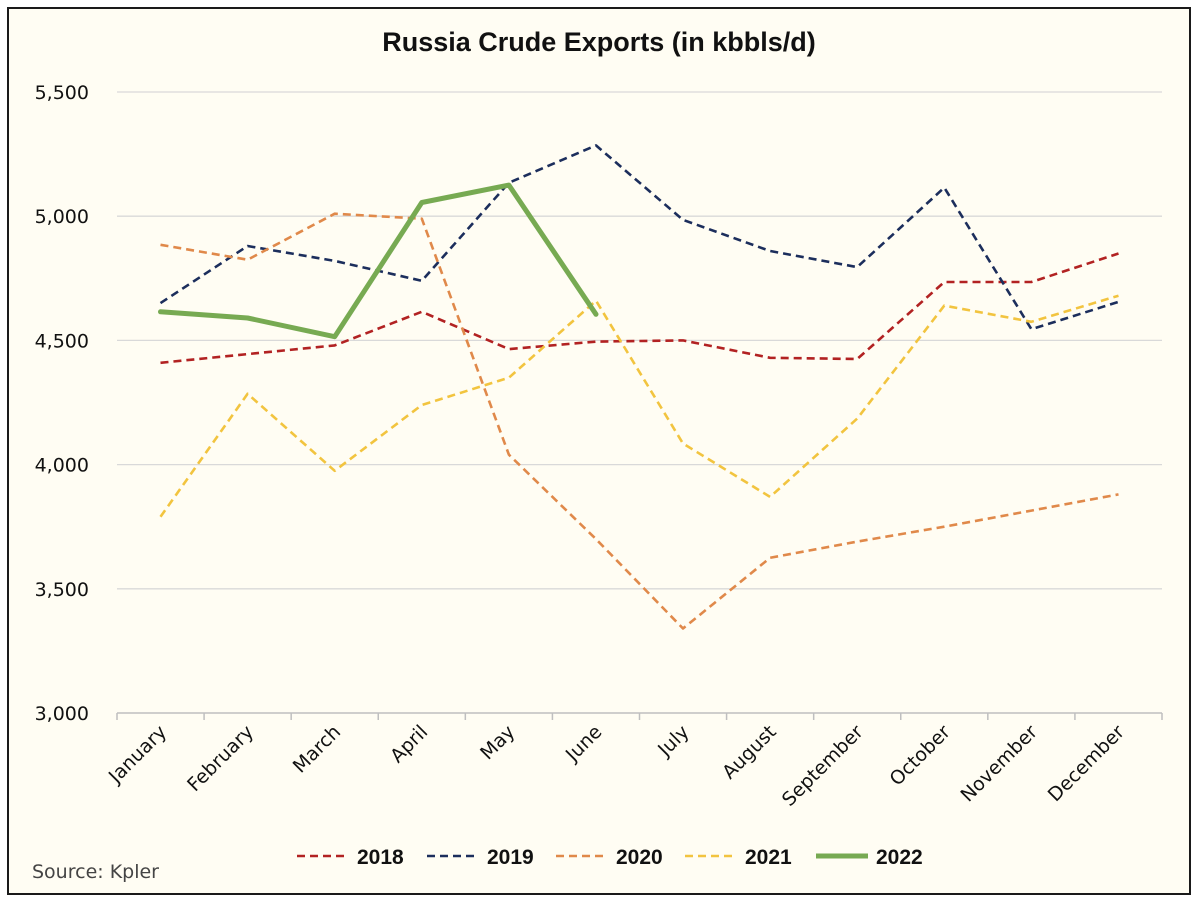 Image resolution: width=1200 pixels, height=904 pixels. What do you see at coordinates (62, 714) in the screenshot?
I see `y-tick-label: 3,000` at bounding box center [62, 714].